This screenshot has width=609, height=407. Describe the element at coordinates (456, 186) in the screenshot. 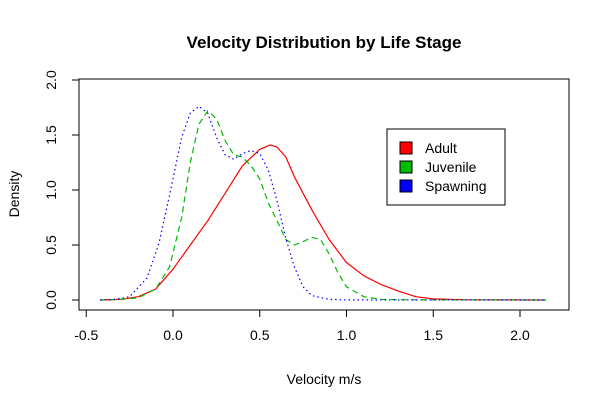

I see `legend-label-spawning: Spawning` at that location.